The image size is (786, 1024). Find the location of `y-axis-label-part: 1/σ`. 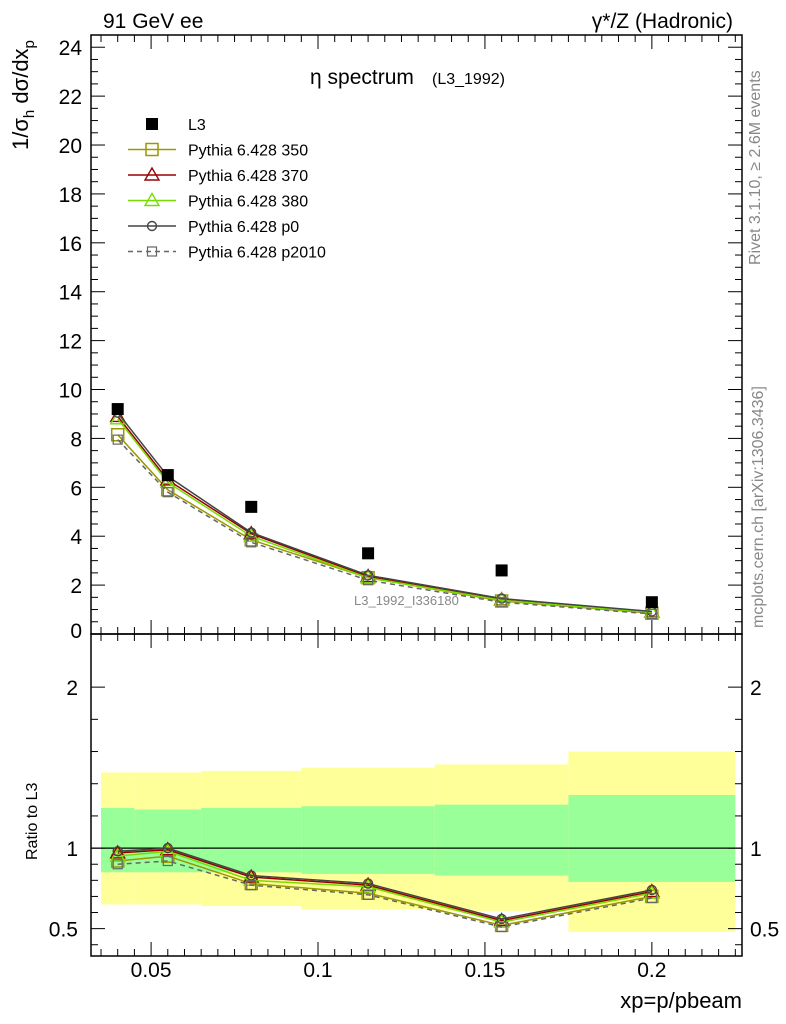

y-axis-label-part: 1/σ is located at coordinates (20, 134).